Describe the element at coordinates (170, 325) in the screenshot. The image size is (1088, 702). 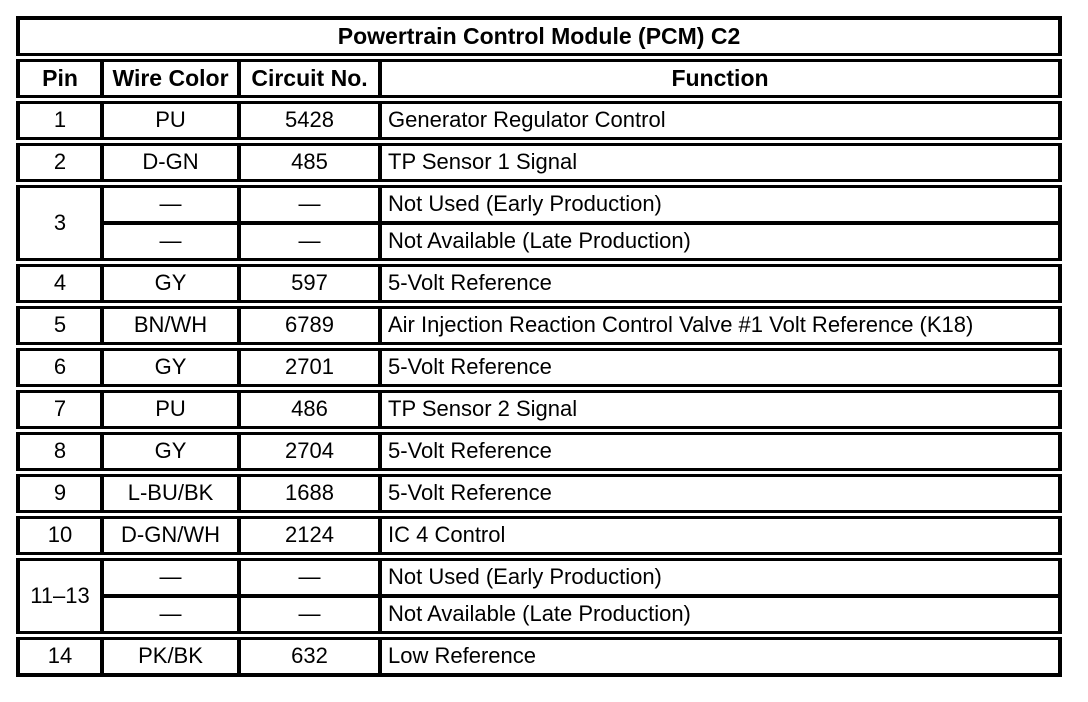
I see `wire-color-cell: BN/WH` at that location.